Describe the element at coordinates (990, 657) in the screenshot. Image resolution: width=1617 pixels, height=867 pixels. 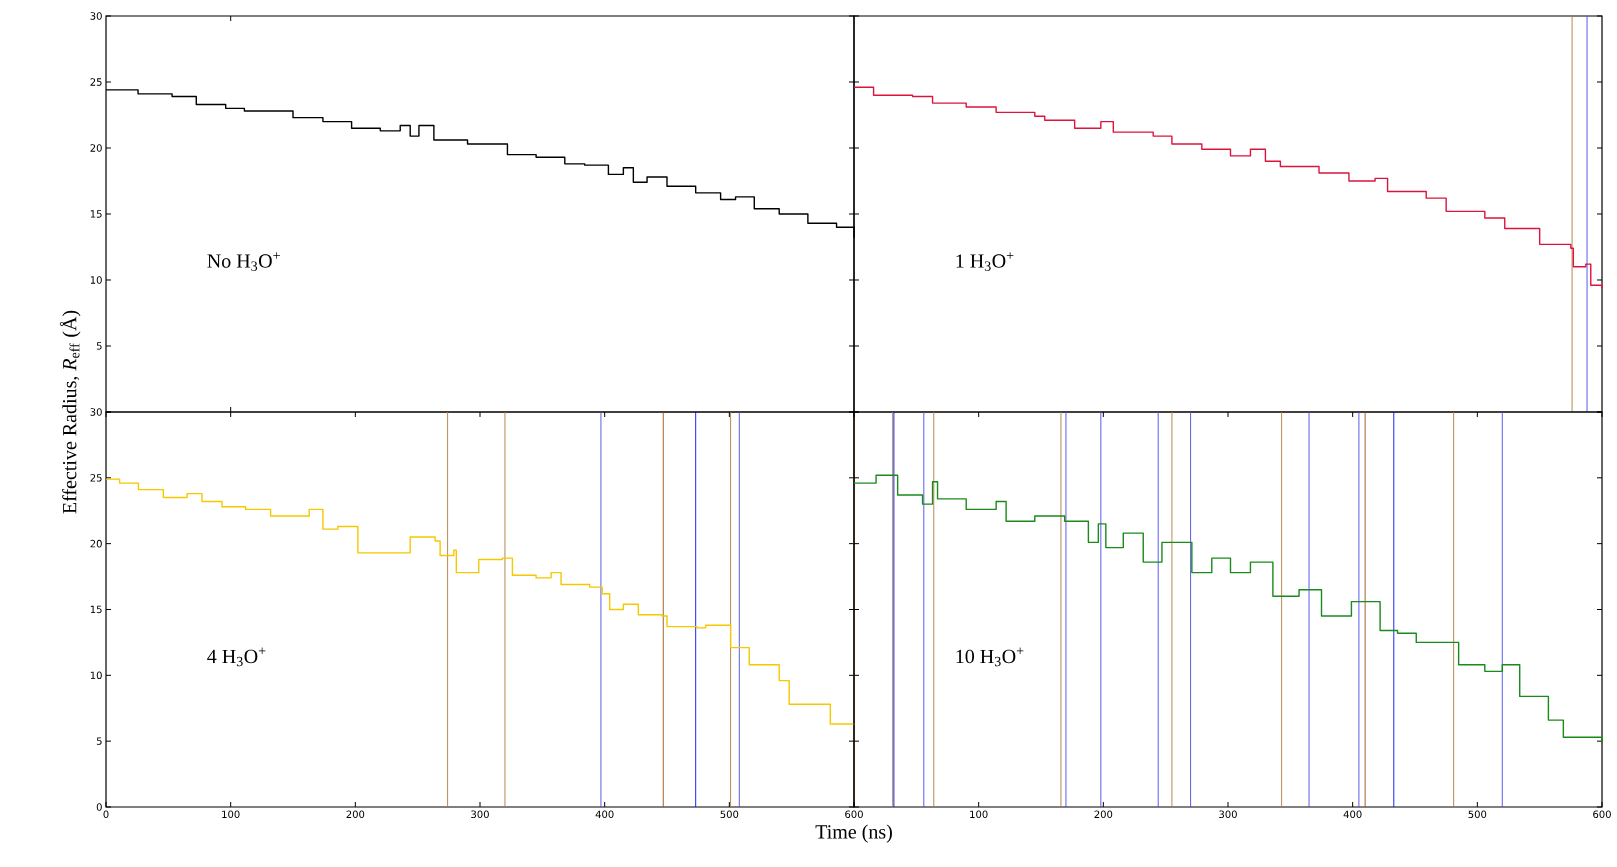
I see `annotation: 10 H$_{3}$O$^{+}$` at that location.